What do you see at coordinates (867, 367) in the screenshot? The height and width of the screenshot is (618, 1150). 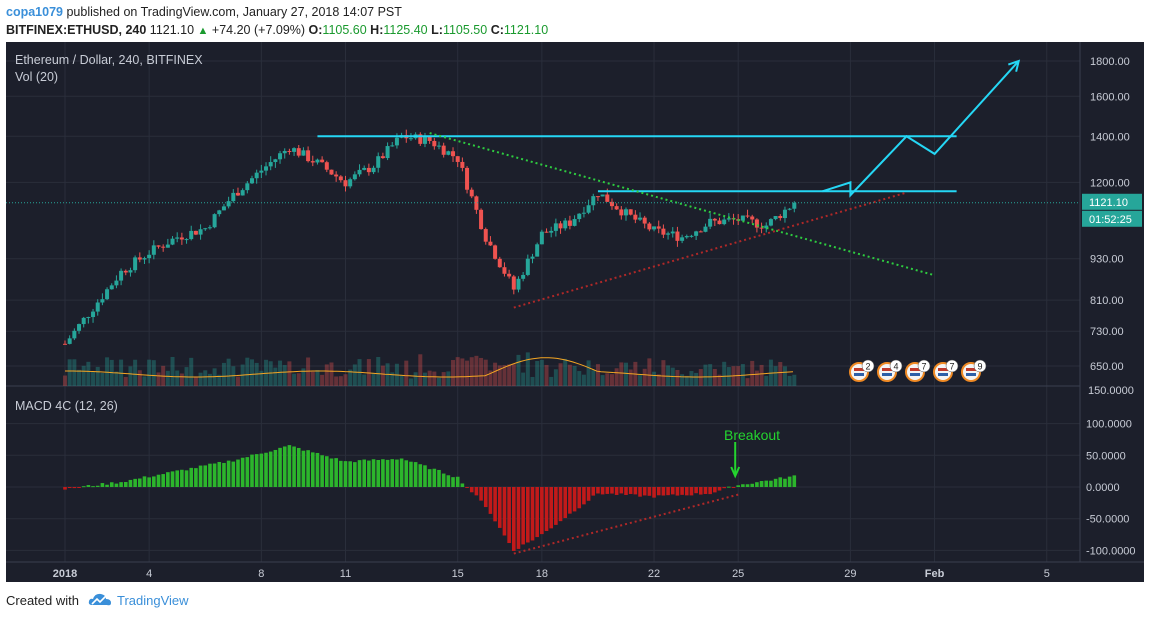 I see `badge-count: 2` at bounding box center [867, 367].